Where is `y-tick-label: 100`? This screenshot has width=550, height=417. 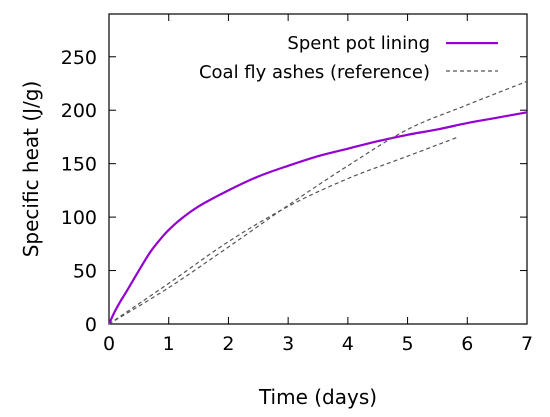
y-tick-label: 100 is located at coordinates (79, 218).